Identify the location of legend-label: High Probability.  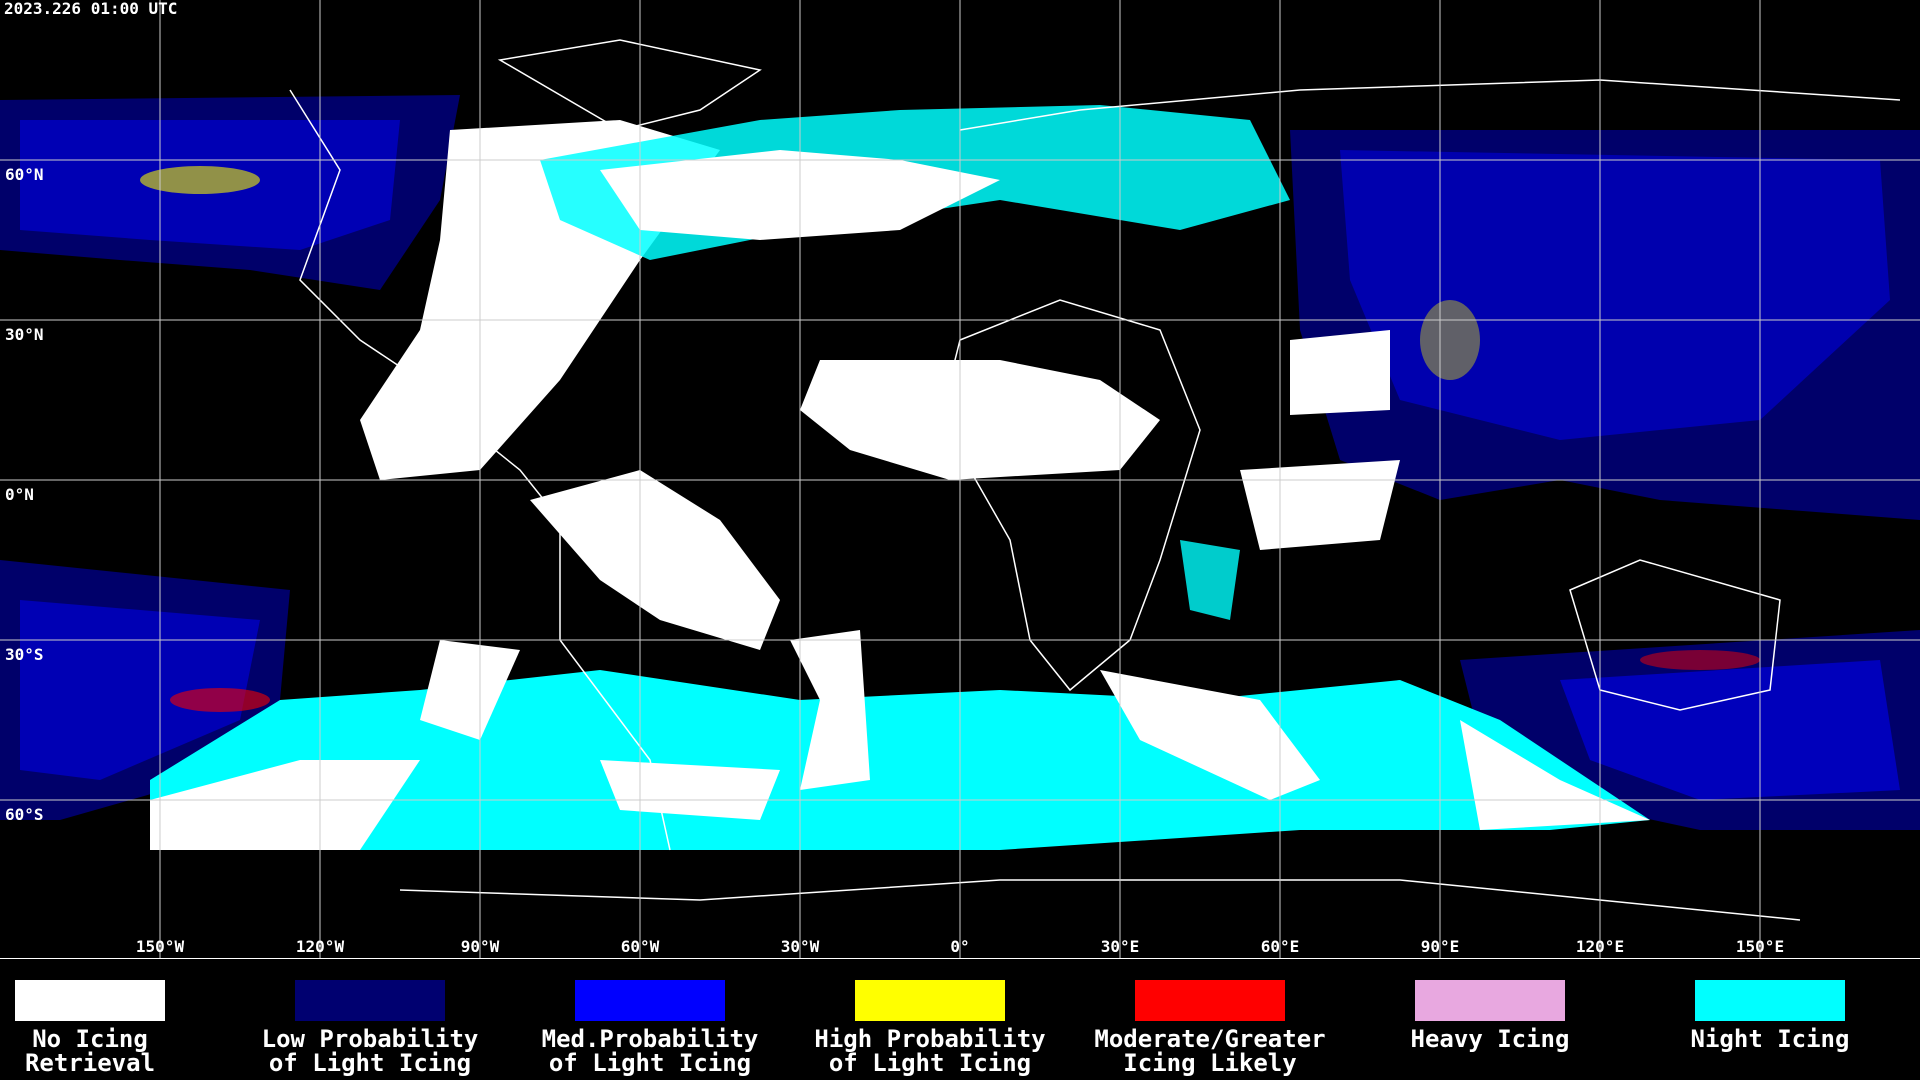
(929, 1039).